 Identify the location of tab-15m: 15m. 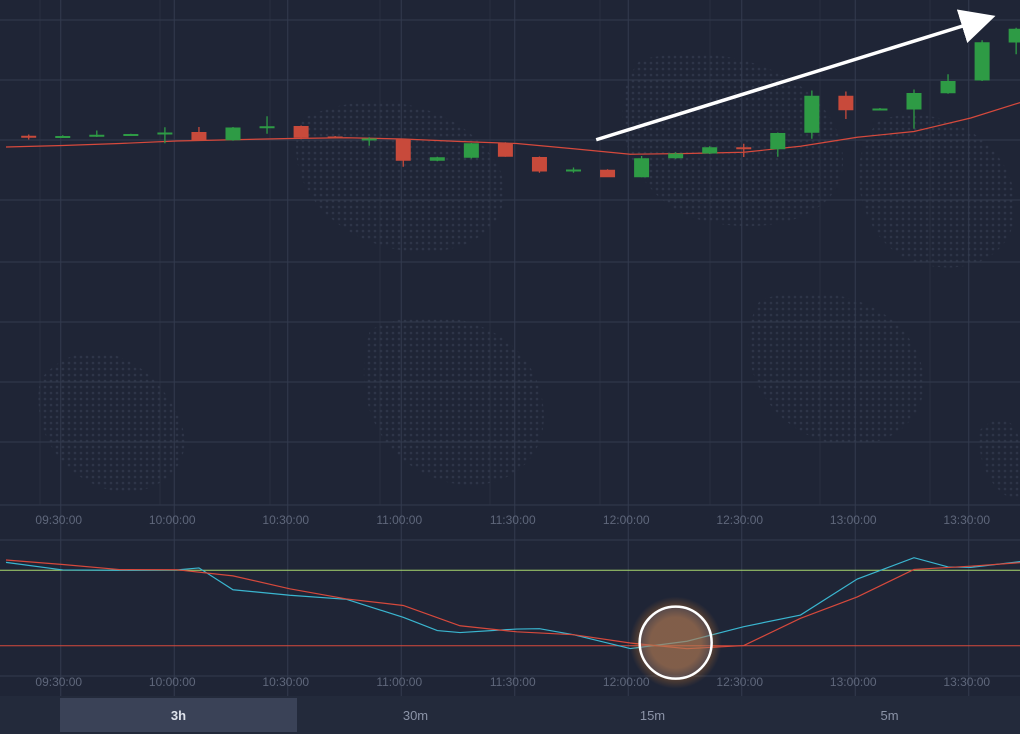
(652, 715).